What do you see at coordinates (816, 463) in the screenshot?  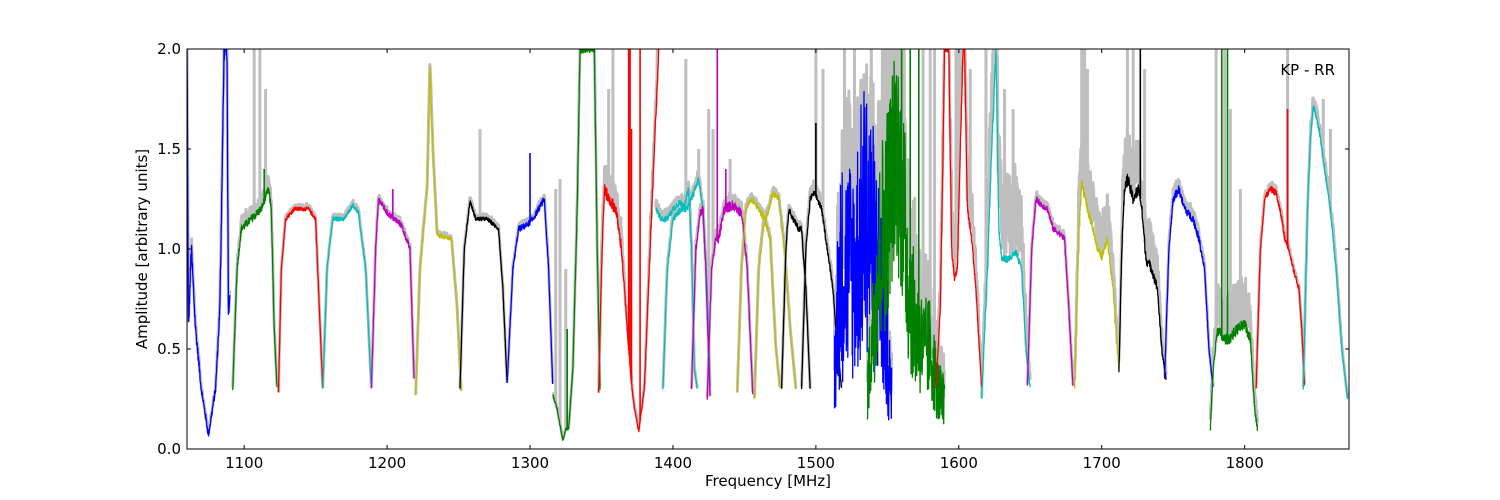 I see `x-tick-label: 1500` at bounding box center [816, 463].